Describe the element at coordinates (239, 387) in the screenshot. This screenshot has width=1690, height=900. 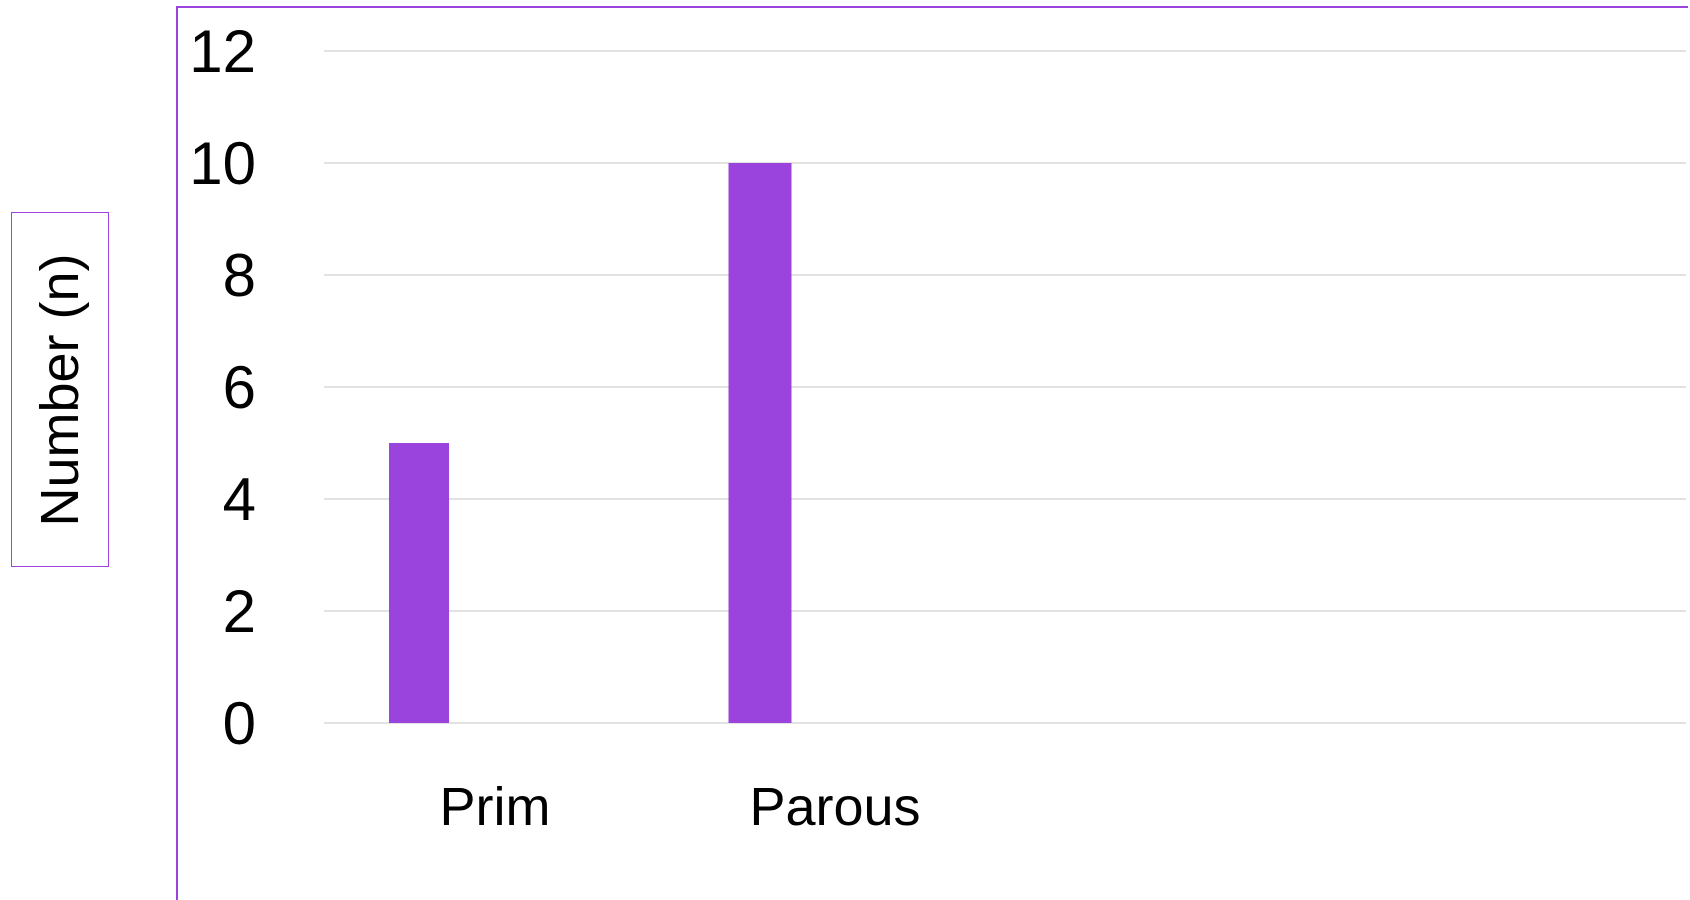
I see `y-tick-label: 6` at that location.